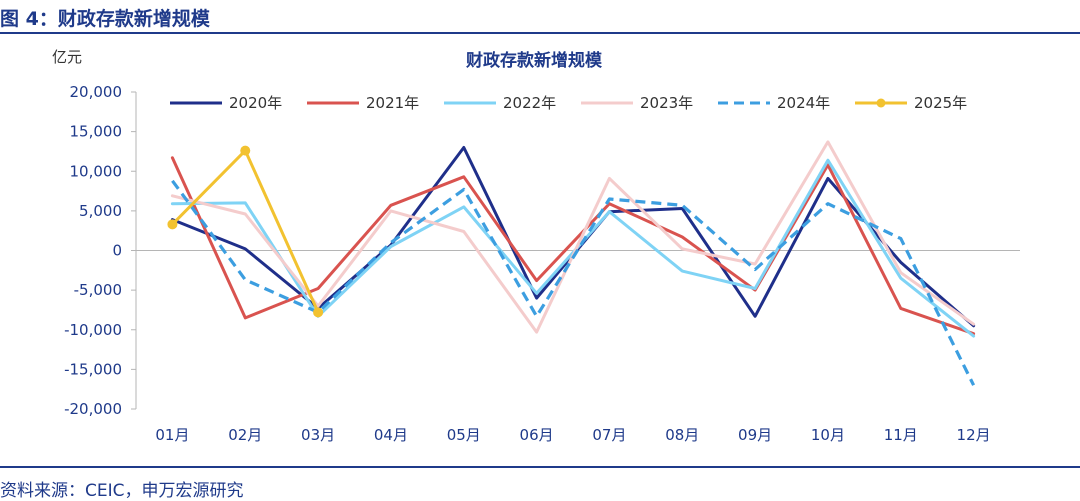 The width and height of the screenshot is (1080, 501). I want to click on legend-label: 2021年, so click(392, 103).